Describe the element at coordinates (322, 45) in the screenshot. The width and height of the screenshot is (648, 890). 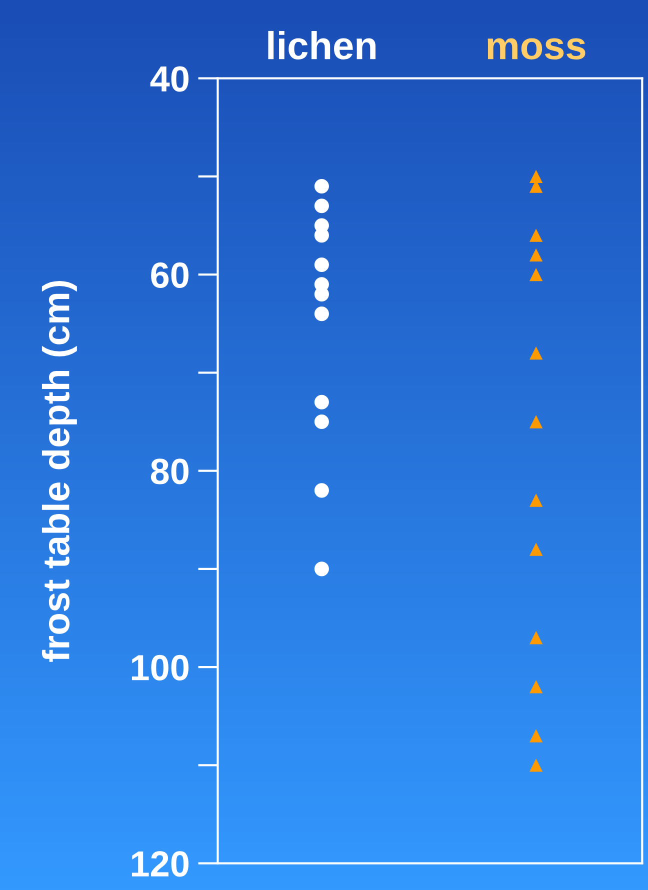
I see `x-tick-label: lichen` at that location.